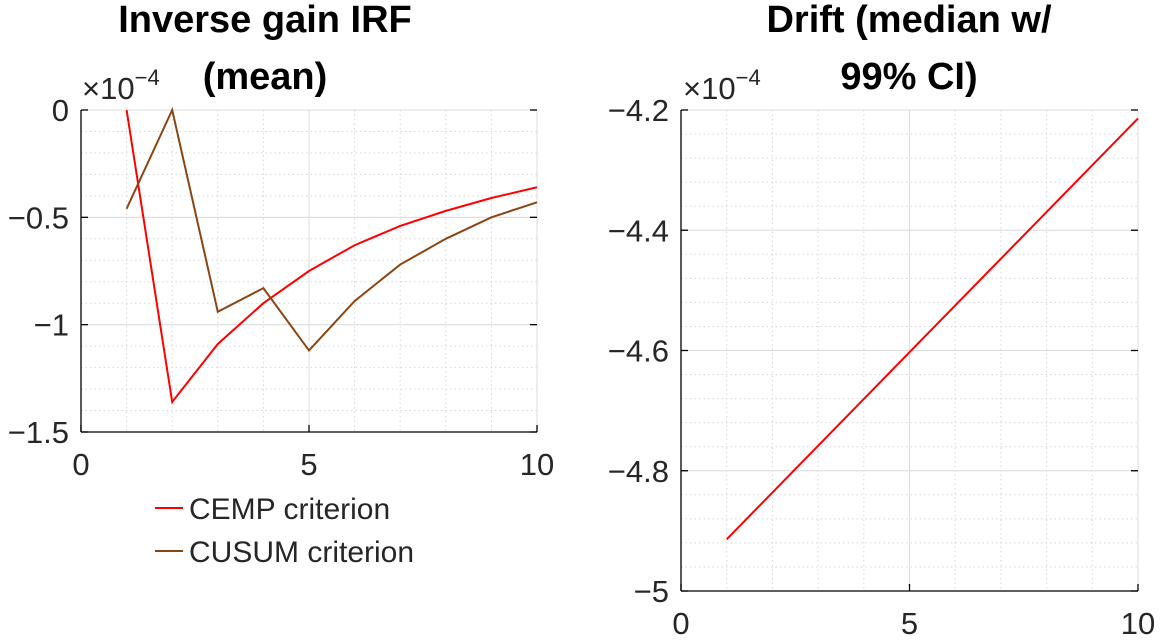 The height and width of the screenshot is (640, 1161). Describe the element at coordinates (301, 552) in the screenshot. I see `legend-label-2: CUSUM criterion` at that location.